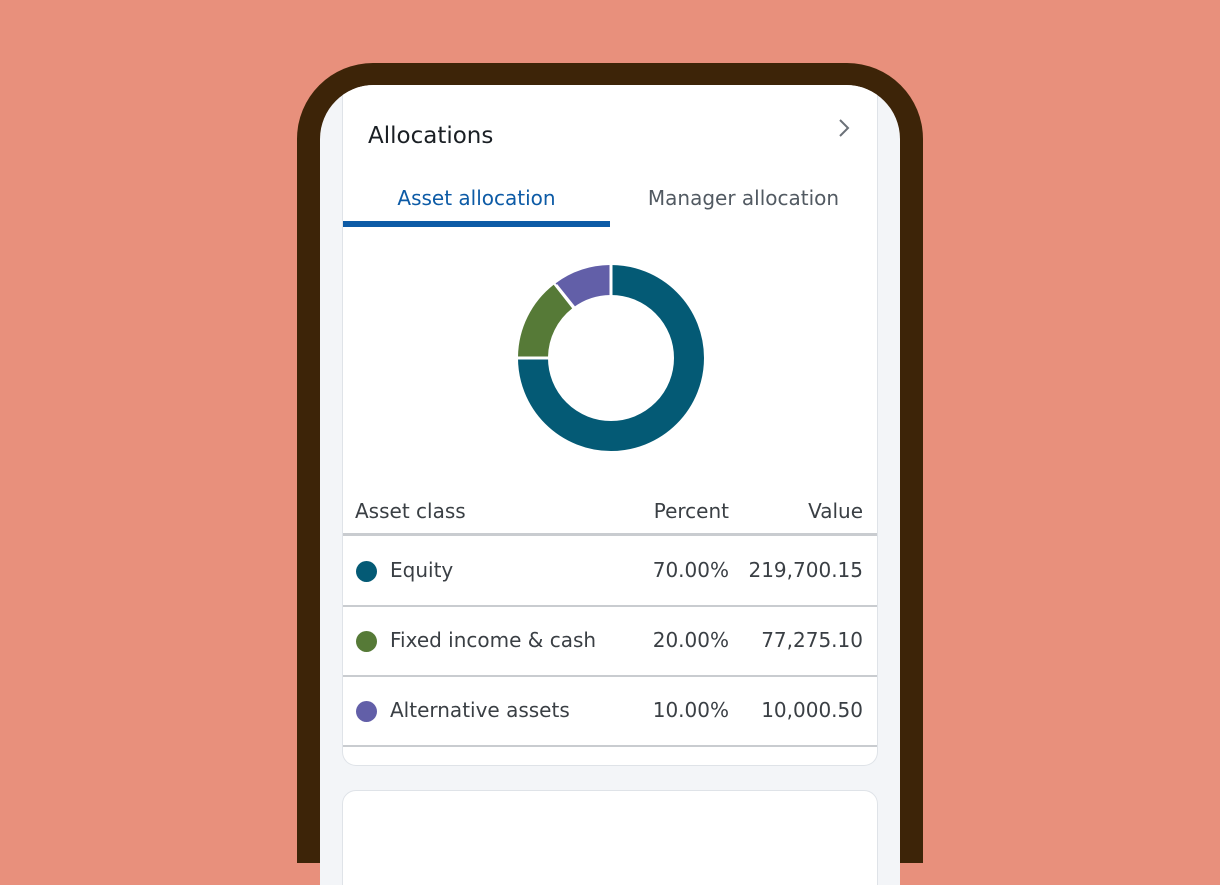 This screenshot has height=885, width=1220. Describe the element at coordinates (812, 710) in the screenshot. I see `row-value: 10,000.50` at that location.